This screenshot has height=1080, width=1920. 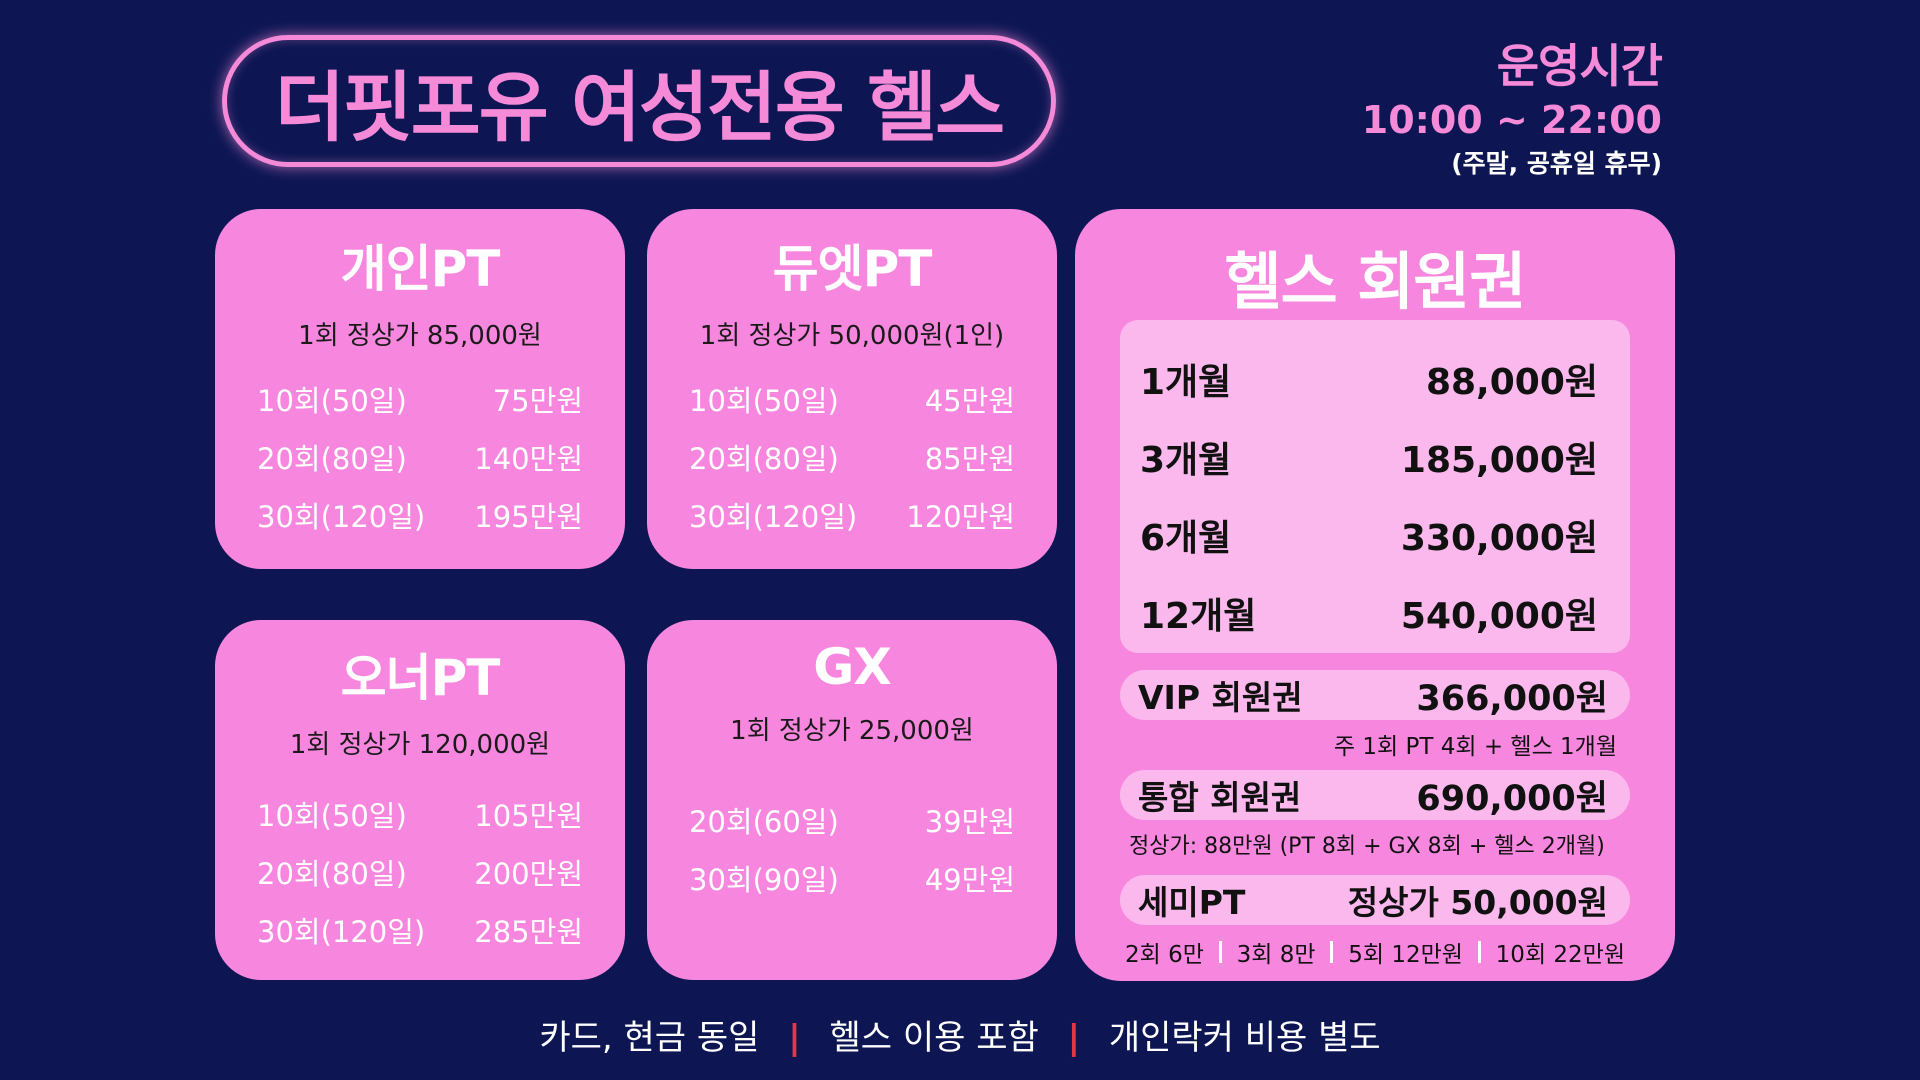 What do you see at coordinates (852, 336) in the screenshot?
I see `card-base-price: 1회 정상가 50,000원(1인)` at bounding box center [852, 336].